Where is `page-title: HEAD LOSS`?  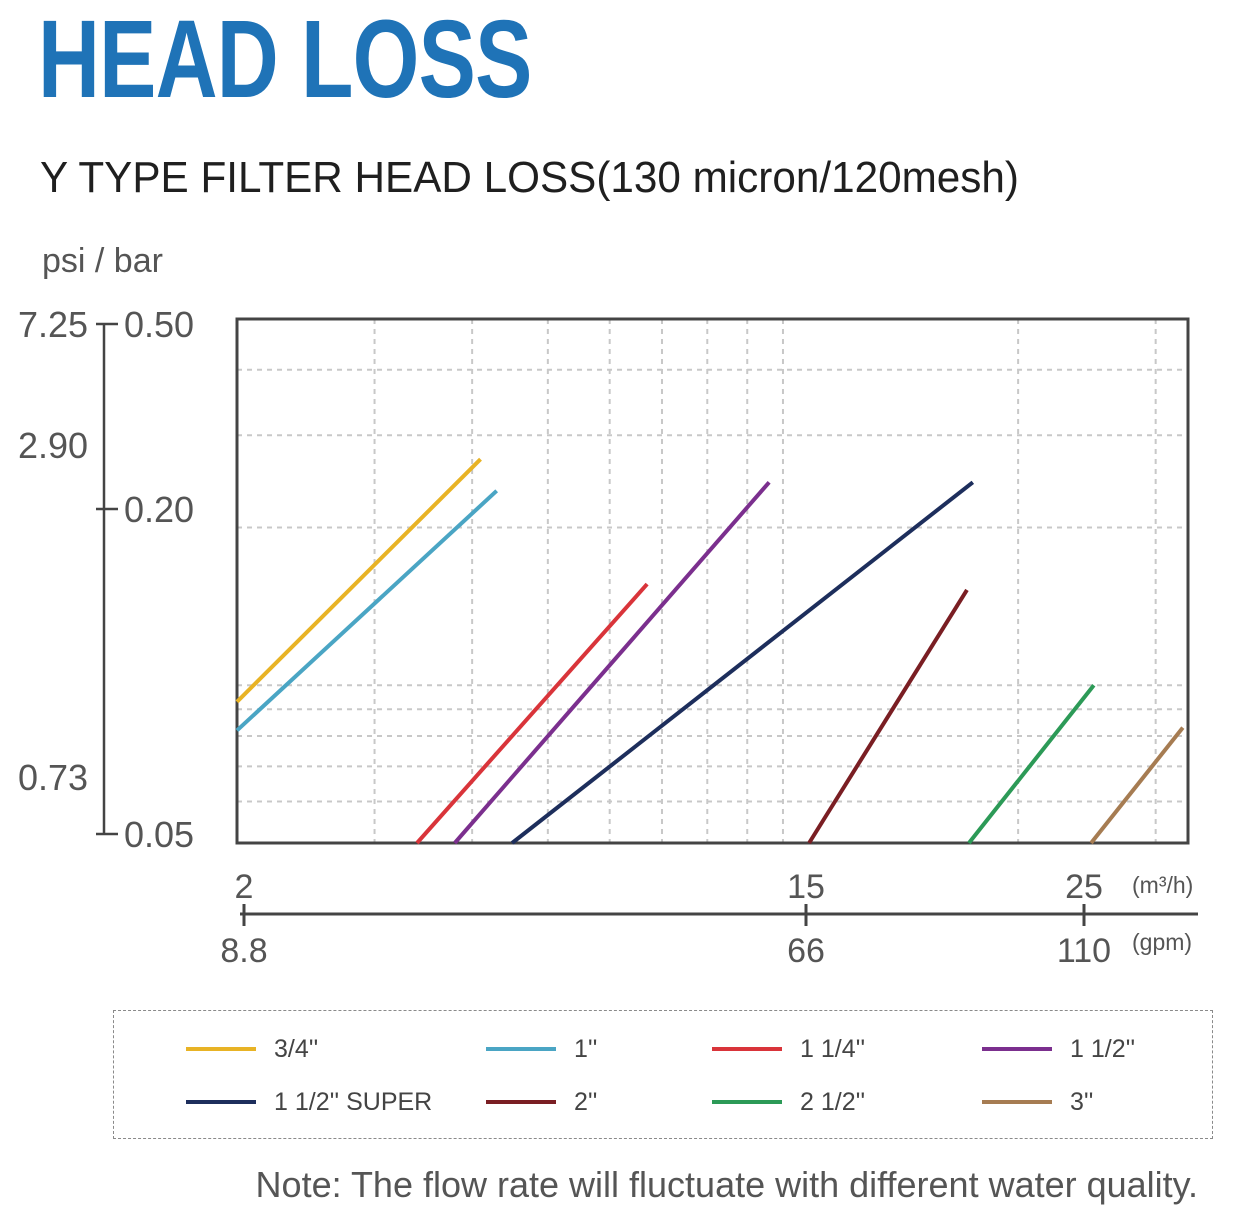
page-title: HEAD LOSS is located at coordinates (285, 60).